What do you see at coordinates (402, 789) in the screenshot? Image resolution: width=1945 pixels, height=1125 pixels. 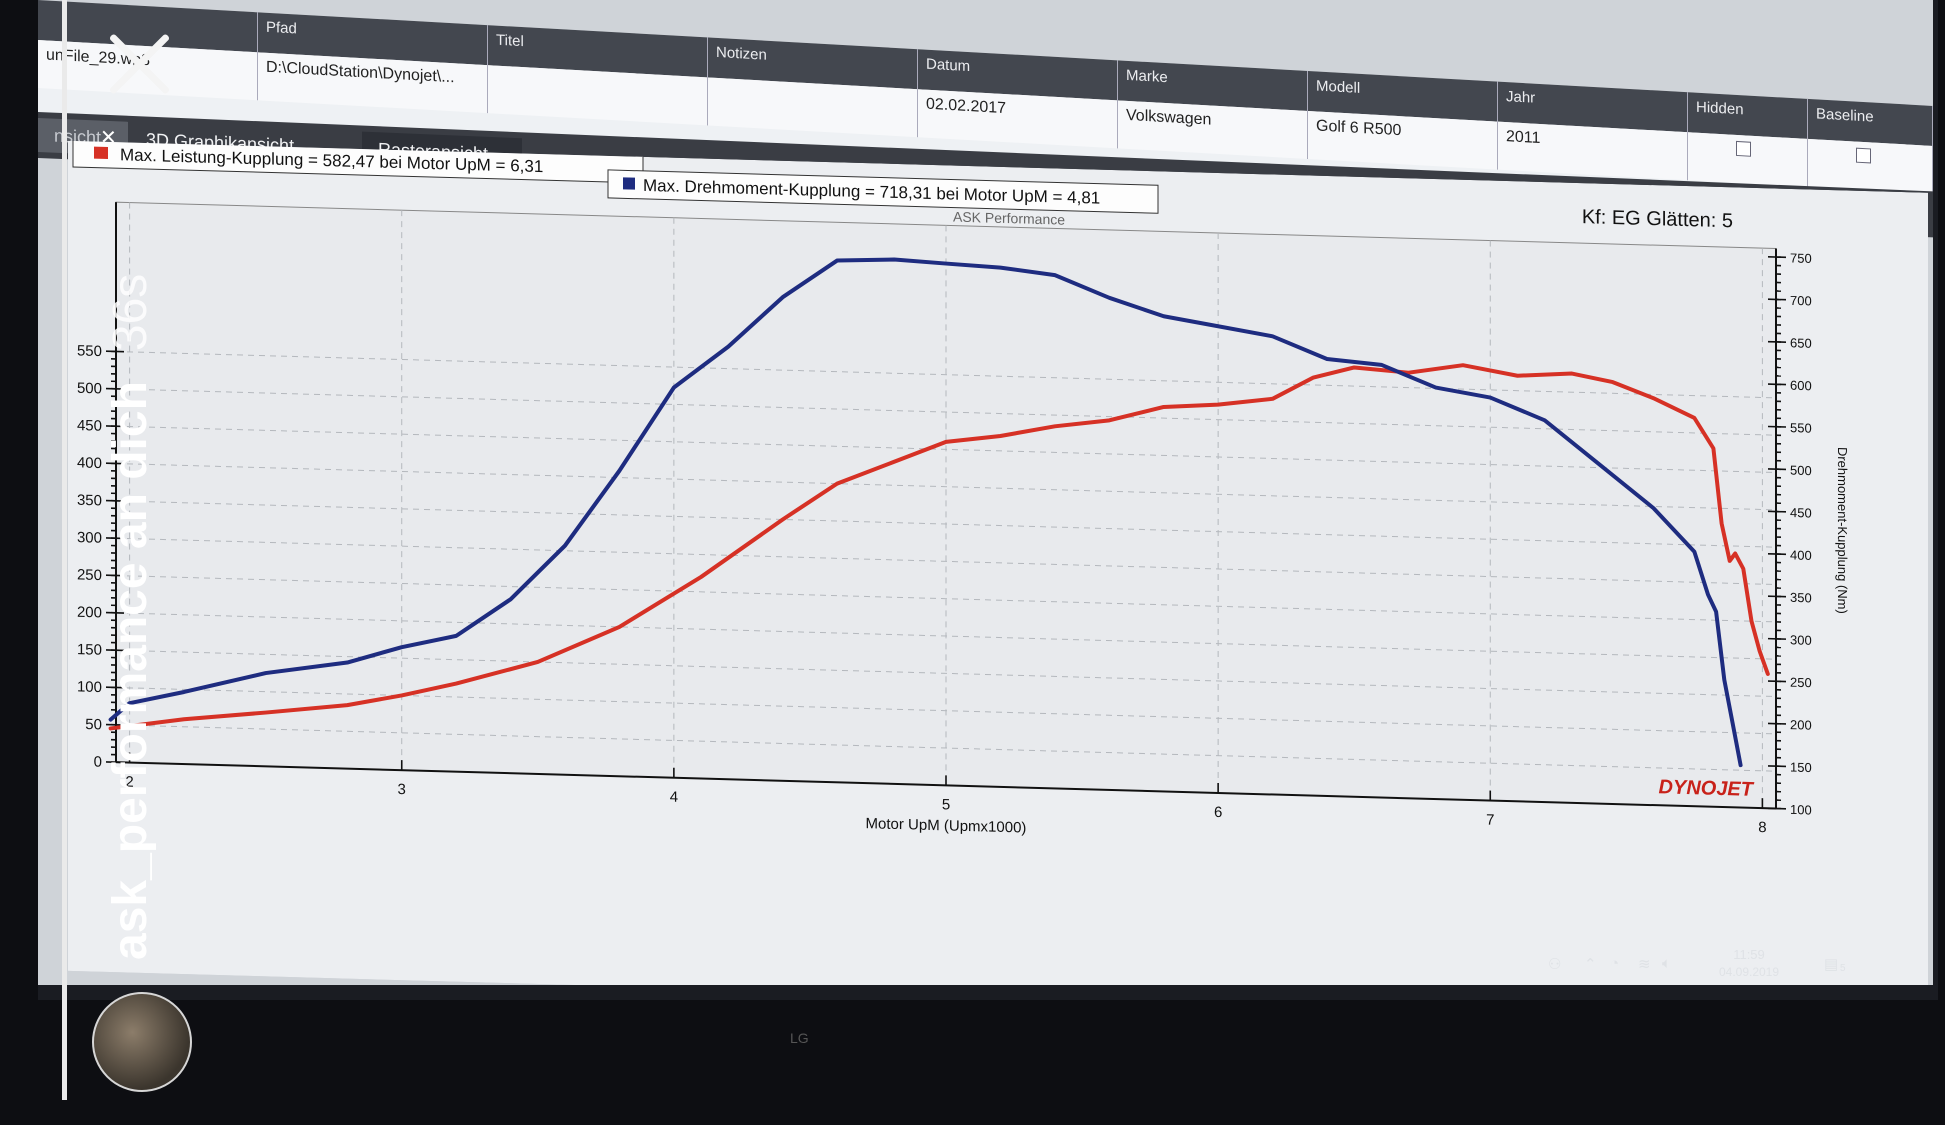 I see `x-tick-label: 3` at bounding box center [402, 789].